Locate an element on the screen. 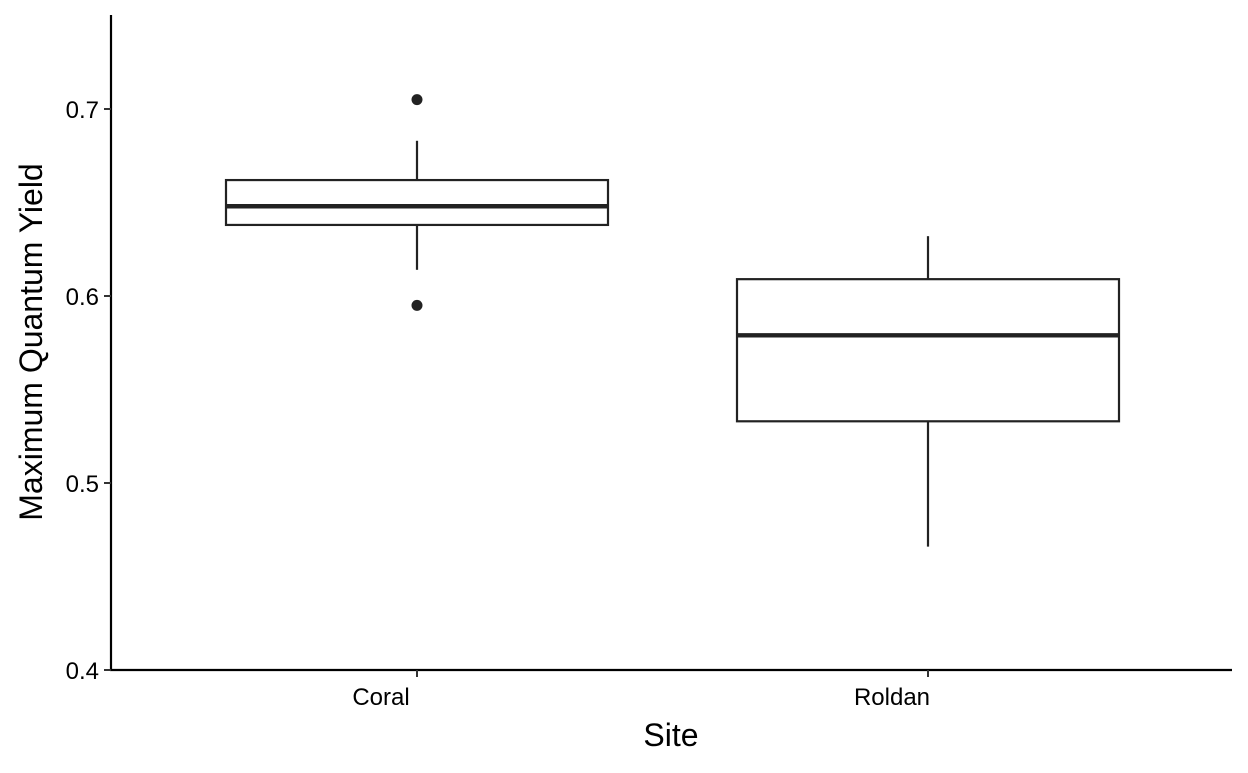 This screenshot has height=773, width=1248. x-tick-label: Coral is located at coordinates (380, 697).